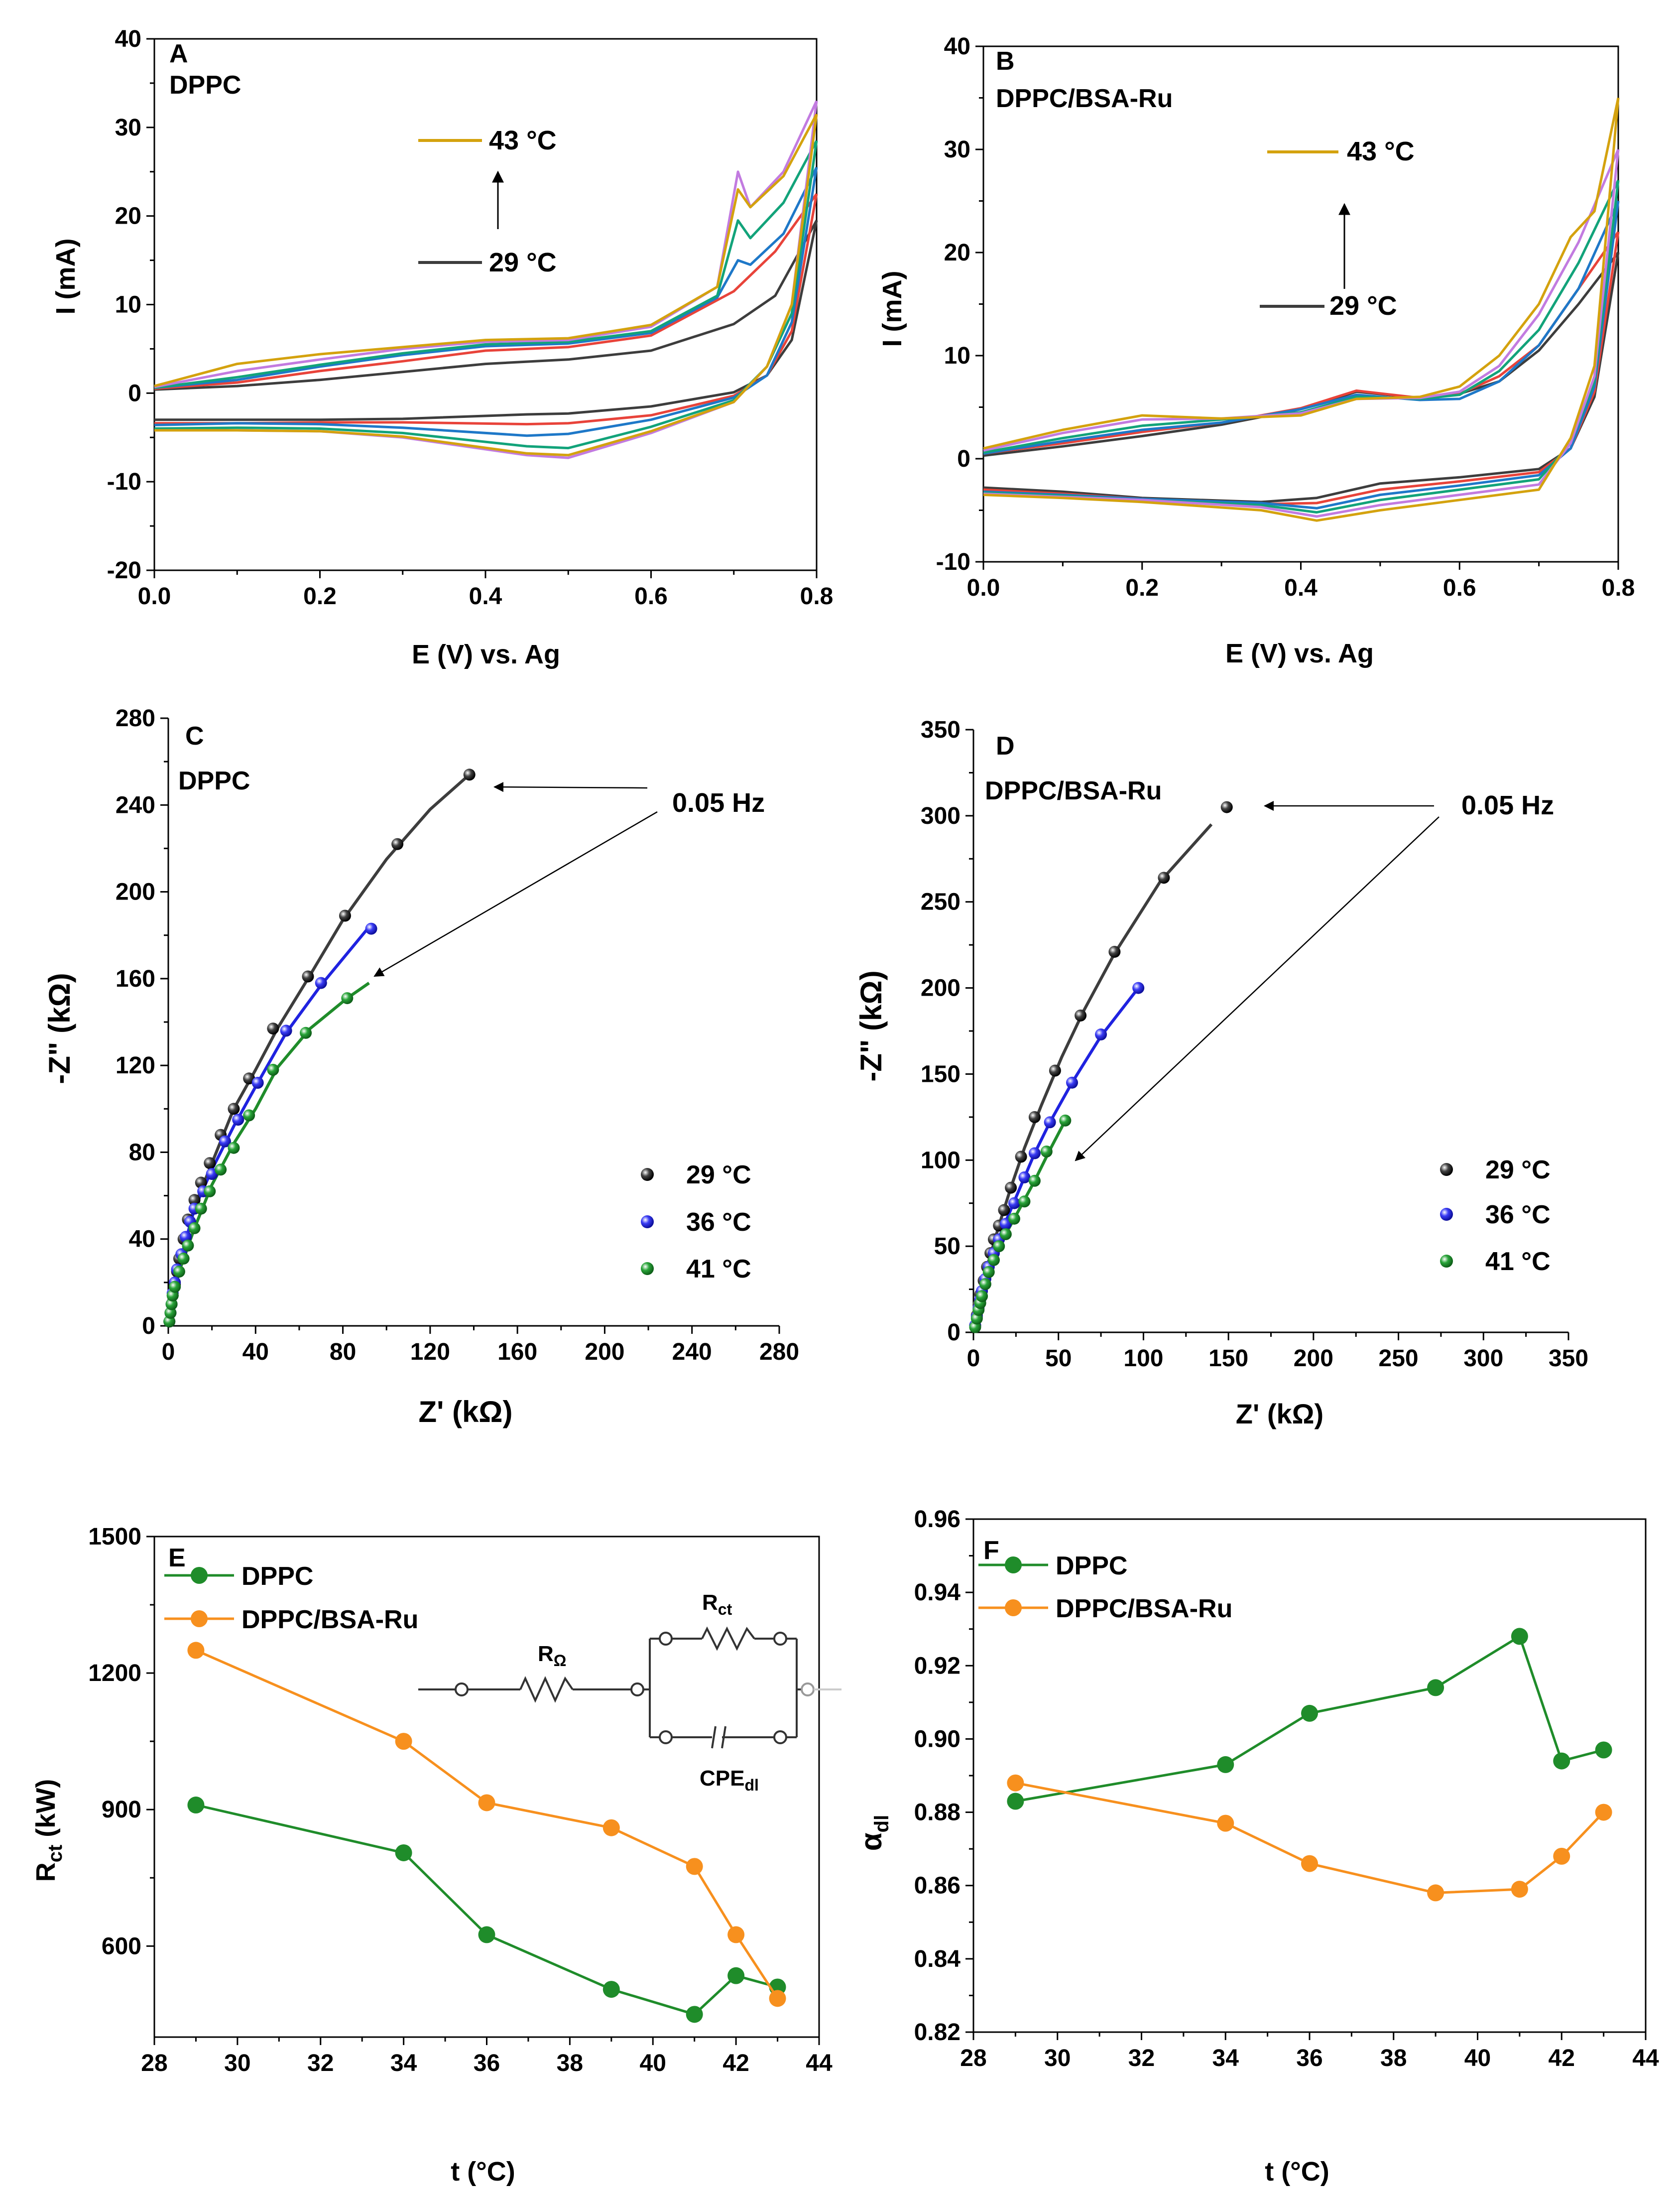  I want to click on panel-c-ytick-label: 0, so click(148, 1326).